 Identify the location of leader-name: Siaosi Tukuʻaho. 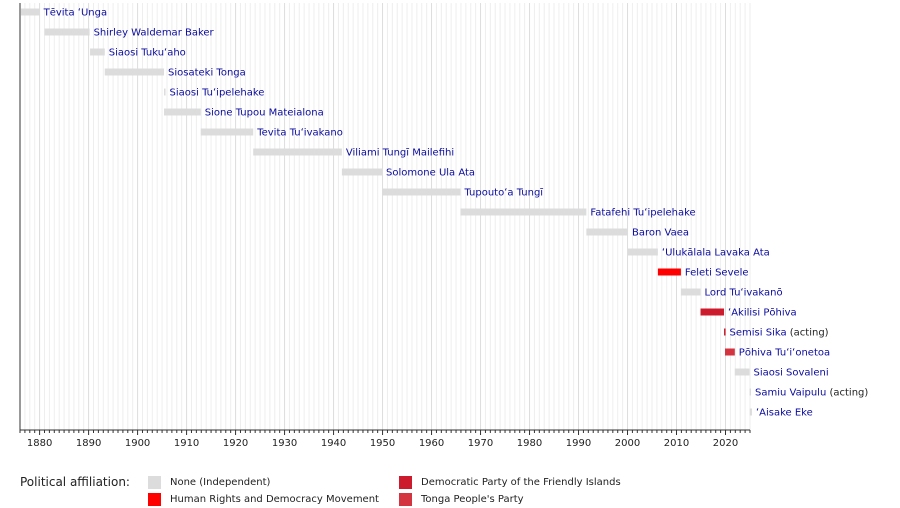
(147, 53).